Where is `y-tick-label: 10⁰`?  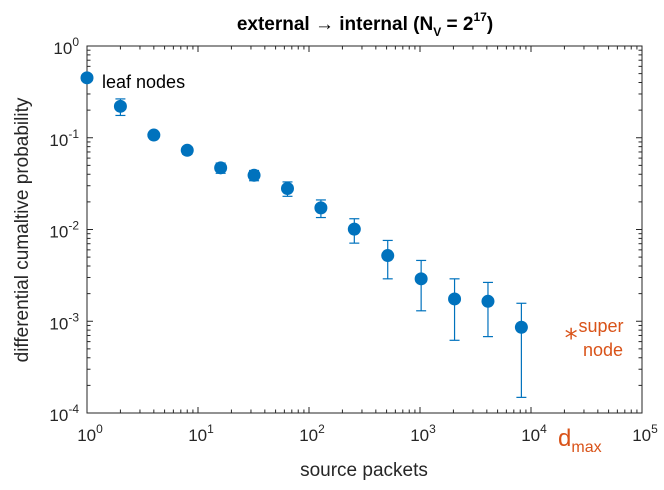 y-tick-label: 10⁰ is located at coordinates (66, 46).